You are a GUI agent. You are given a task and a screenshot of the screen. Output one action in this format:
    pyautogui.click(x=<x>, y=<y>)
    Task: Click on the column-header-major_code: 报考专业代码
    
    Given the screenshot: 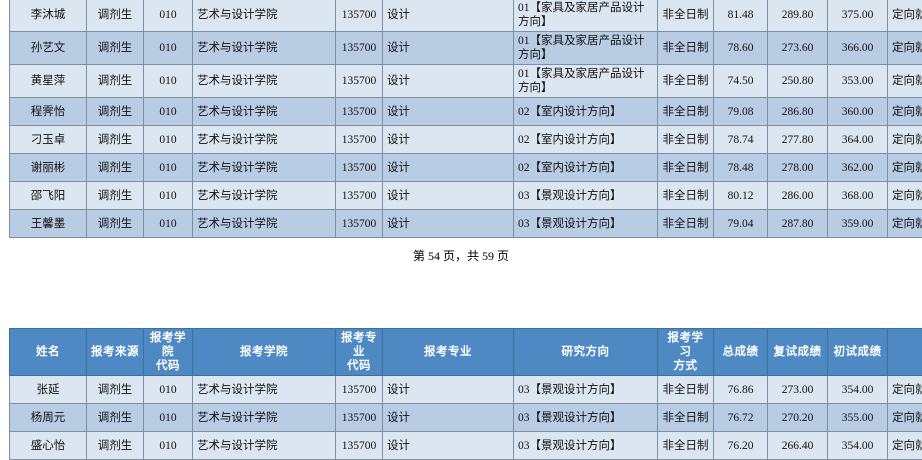 What is the action you would take?
    pyautogui.click(x=359, y=352)
    